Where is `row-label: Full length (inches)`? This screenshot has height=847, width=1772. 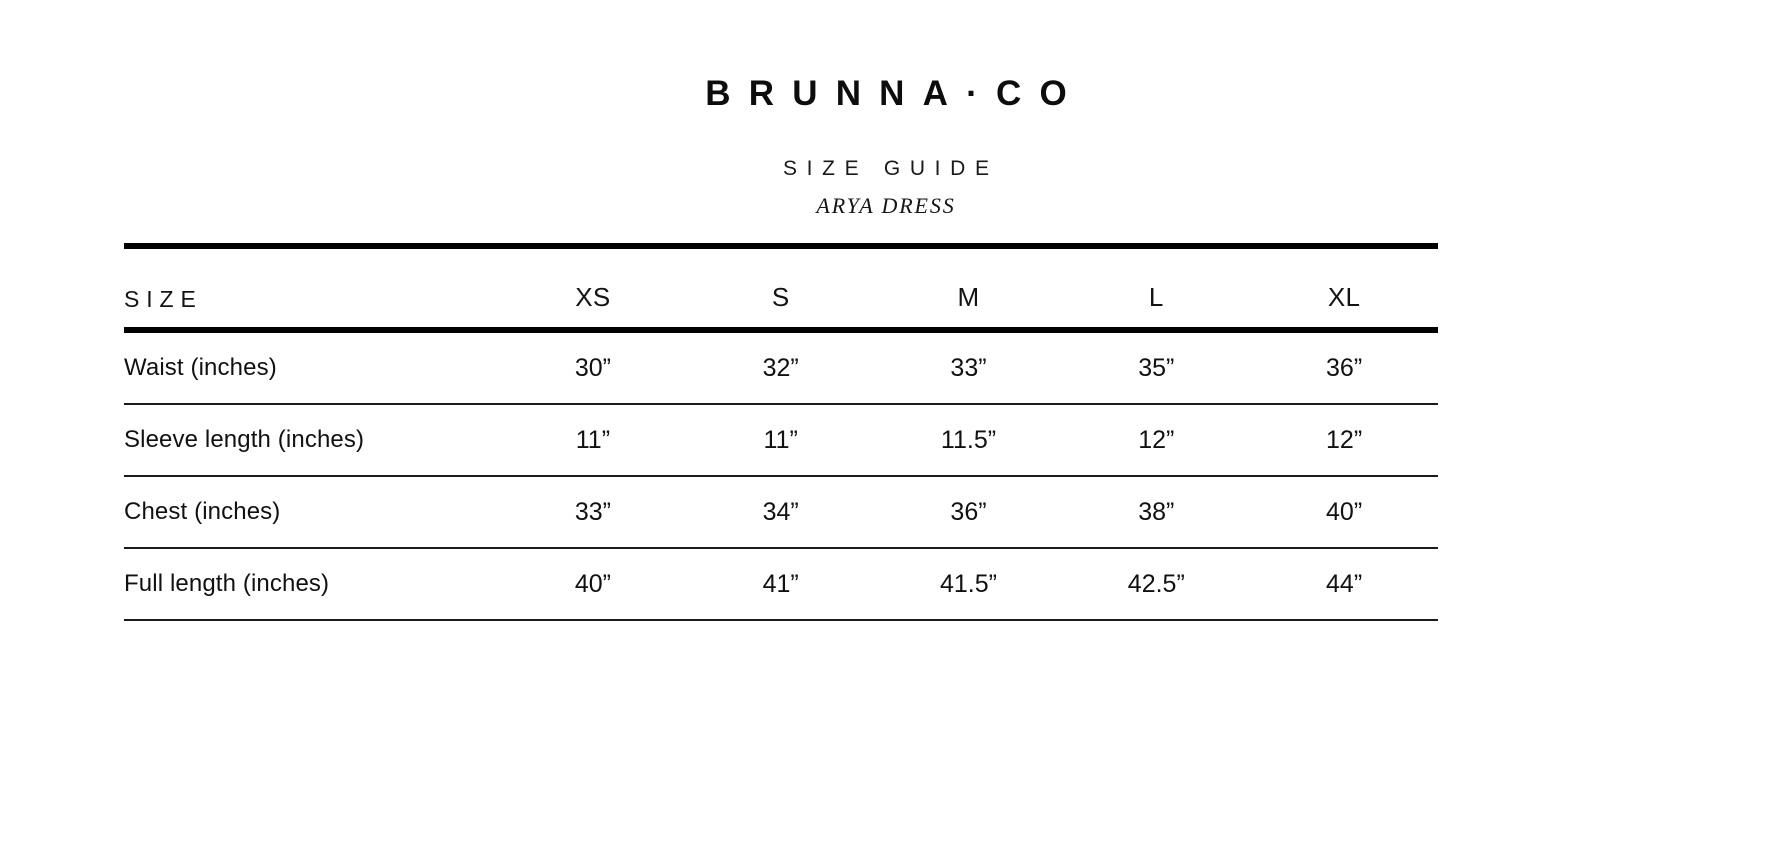
row-label: Full length (inches) is located at coordinates (311, 584).